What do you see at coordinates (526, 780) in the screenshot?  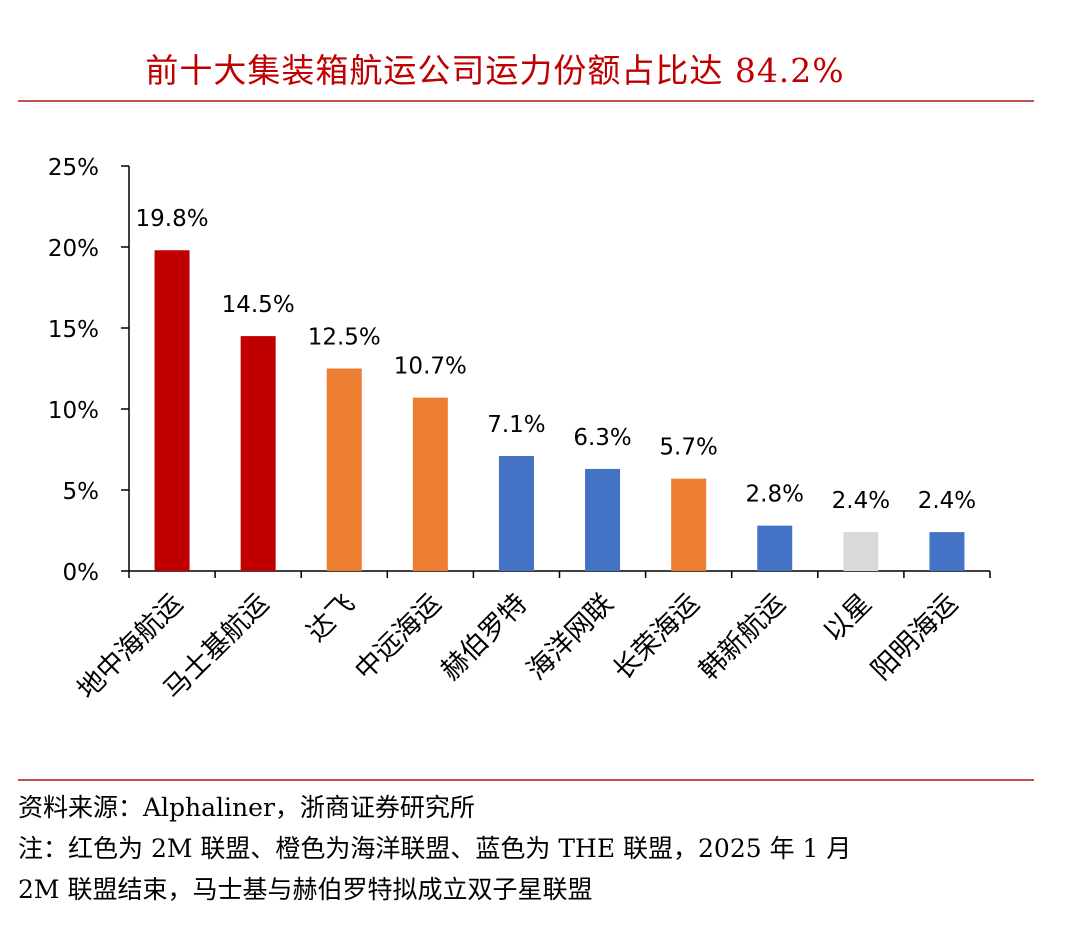 I see `footnote-divider` at bounding box center [526, 780].